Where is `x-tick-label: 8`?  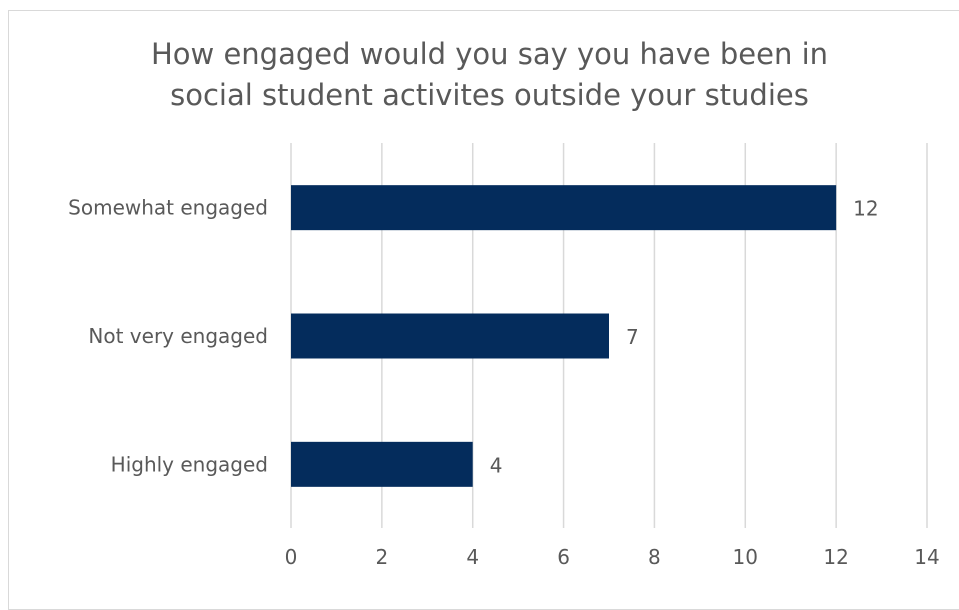 x-tick-label: 8 is located at coordinates (654, 557).